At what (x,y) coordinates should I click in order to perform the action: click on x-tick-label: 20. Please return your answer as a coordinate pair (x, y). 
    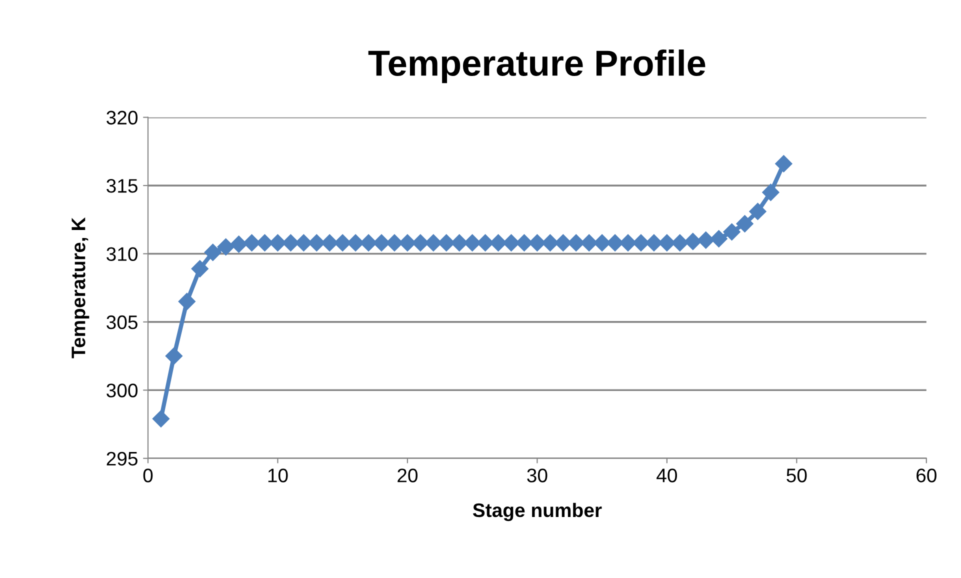
    Looking at the image, I should click on (408, 475).